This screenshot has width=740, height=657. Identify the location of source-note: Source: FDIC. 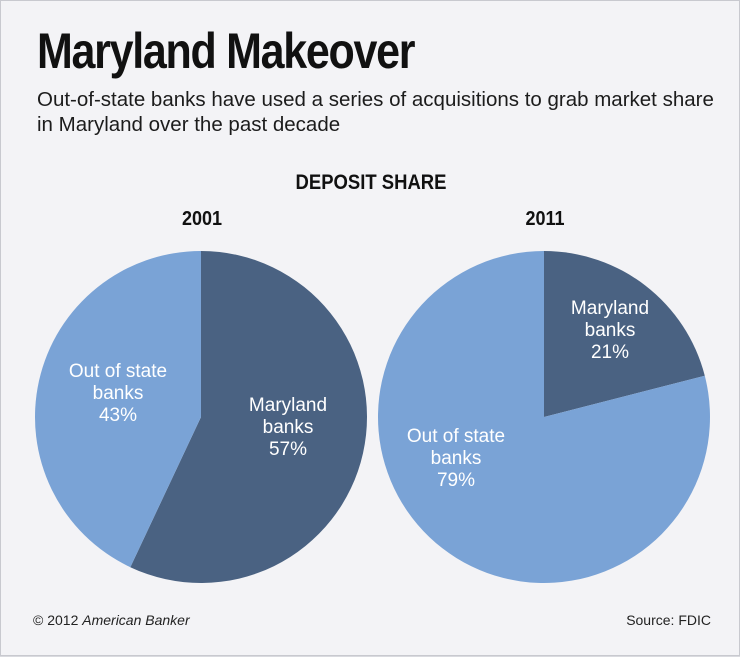
(668, 620).